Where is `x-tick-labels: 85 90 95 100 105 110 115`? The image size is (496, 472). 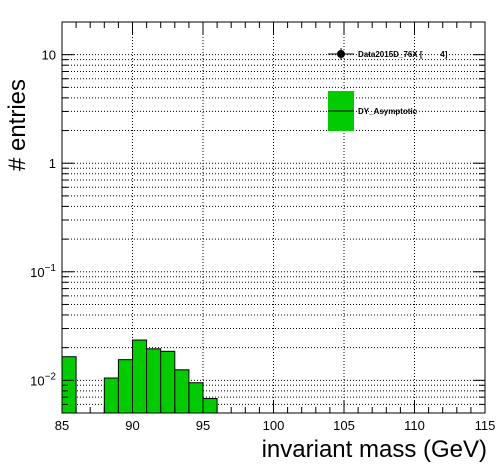
x-tick-labels: 85 90 95 100 105 110 115 is located at coordinates (275, 425).